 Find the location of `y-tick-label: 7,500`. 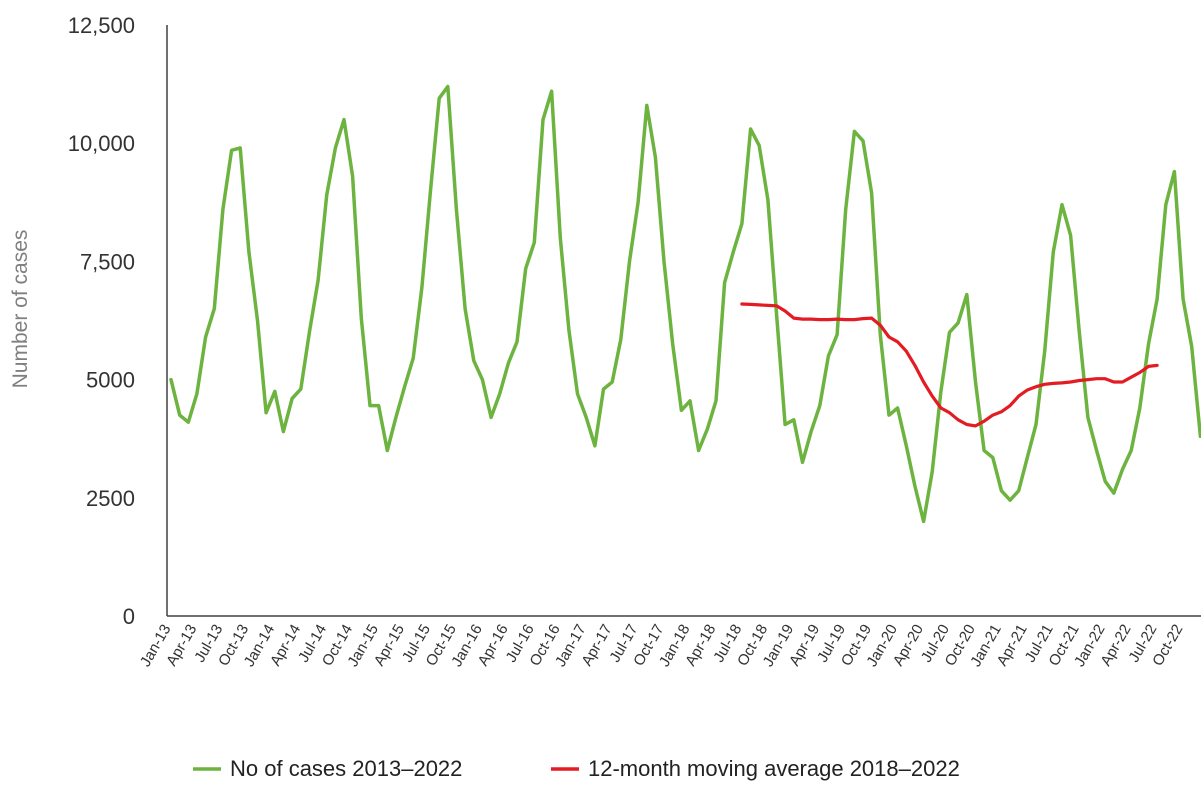

y-tick-label: 7,500 is located at coordinates (107, 261).